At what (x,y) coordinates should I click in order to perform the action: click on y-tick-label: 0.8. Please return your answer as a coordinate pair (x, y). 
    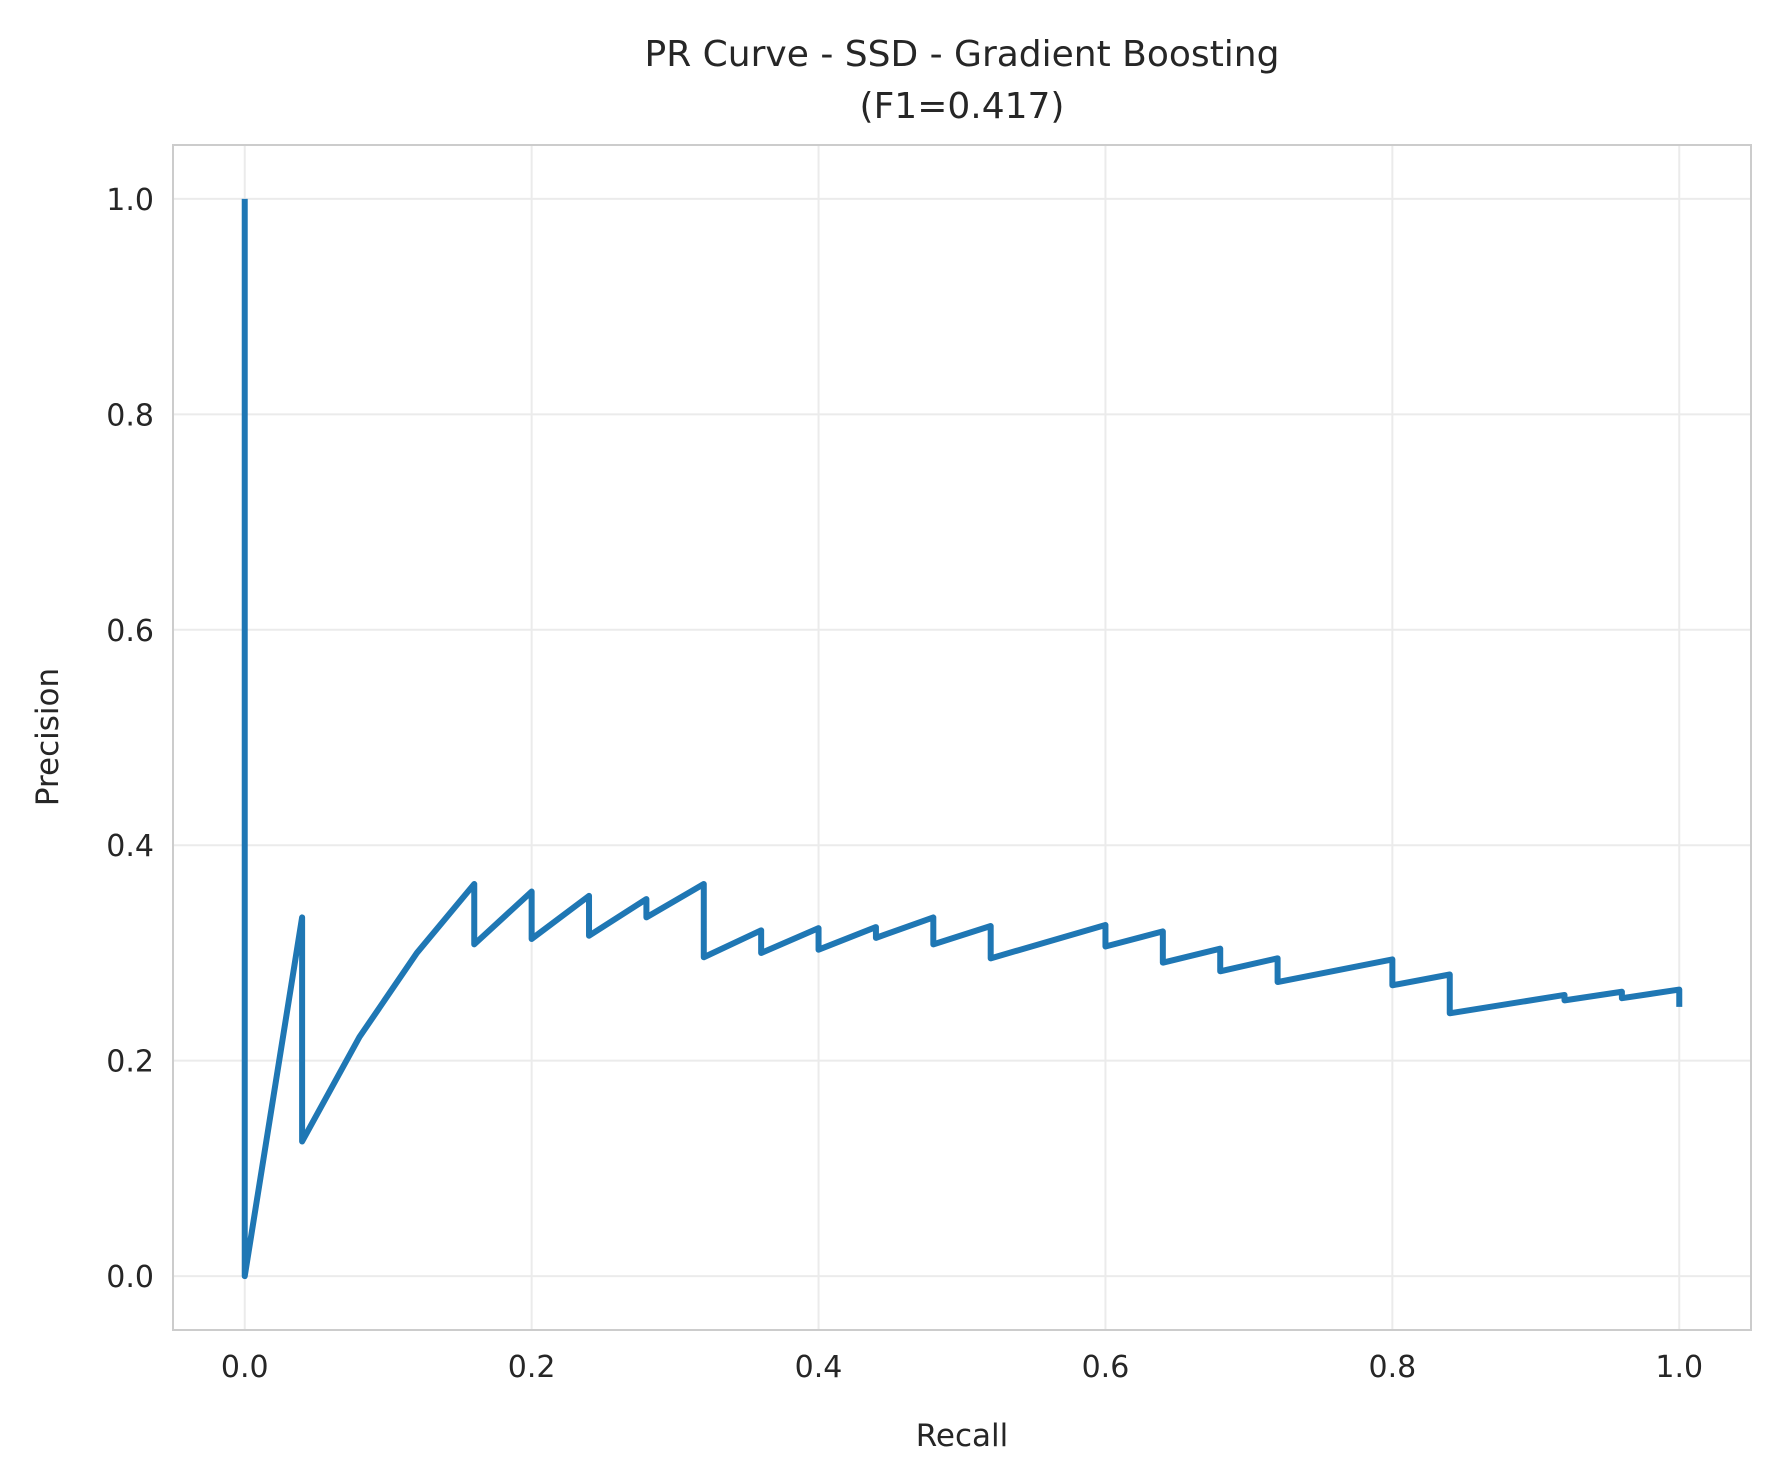
    Looking at the image, I should click on (130, 415).